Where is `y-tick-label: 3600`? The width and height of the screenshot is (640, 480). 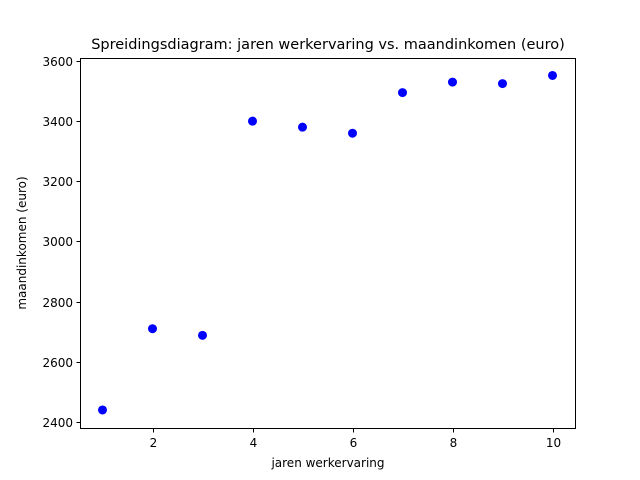 y-tick-label: 3600 is located at coordinates (57, 62).